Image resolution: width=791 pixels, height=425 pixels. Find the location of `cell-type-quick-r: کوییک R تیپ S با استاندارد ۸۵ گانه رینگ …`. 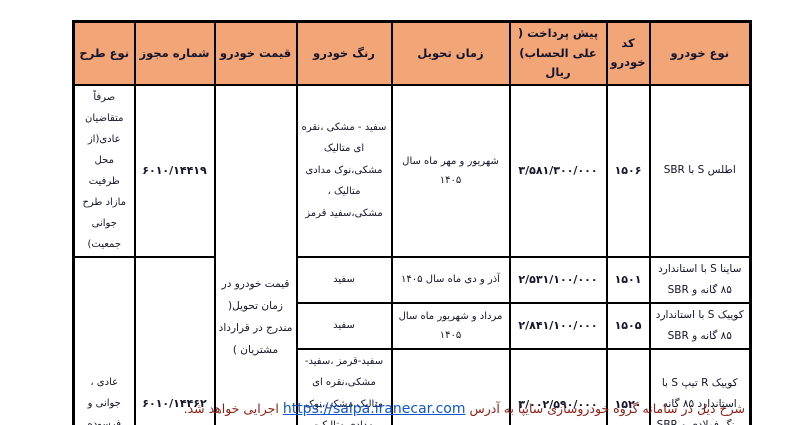

cell-type-quick-r: کوییک R تیپ S با استاندارد ۸۵ گانه رینگ … is located at coordinates (700, 386).